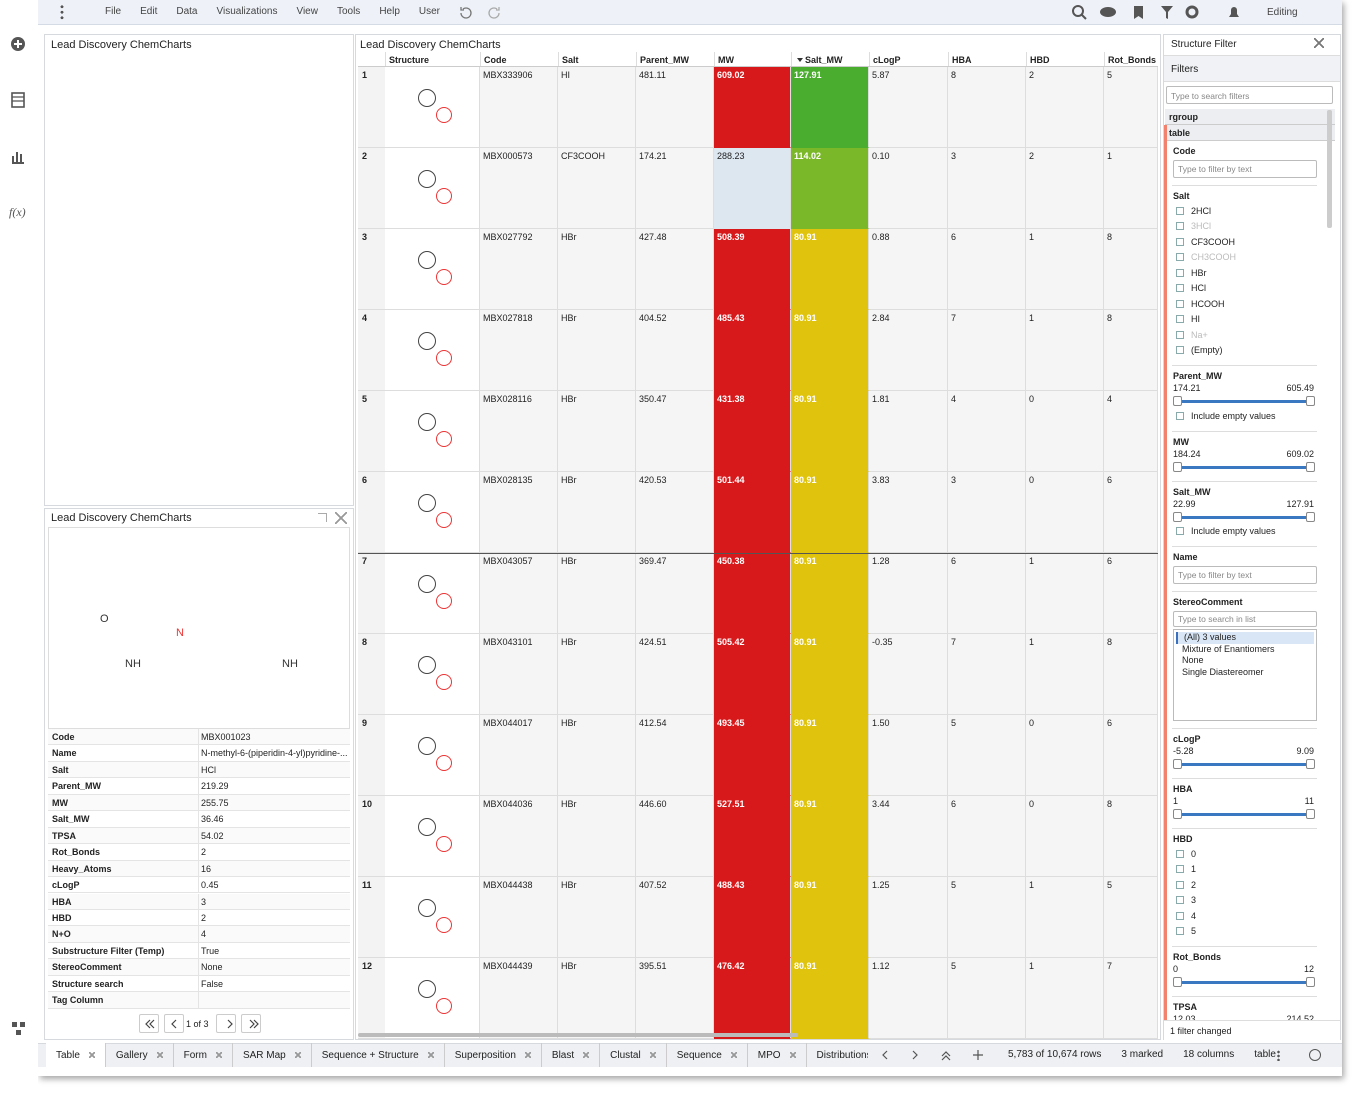 The height and width of the screenshot is (1093, 1360). What do you see at coordinates (1110, 966) in the screenshot?
I see `cell-text: 7` at bounding box center [1110, 966].